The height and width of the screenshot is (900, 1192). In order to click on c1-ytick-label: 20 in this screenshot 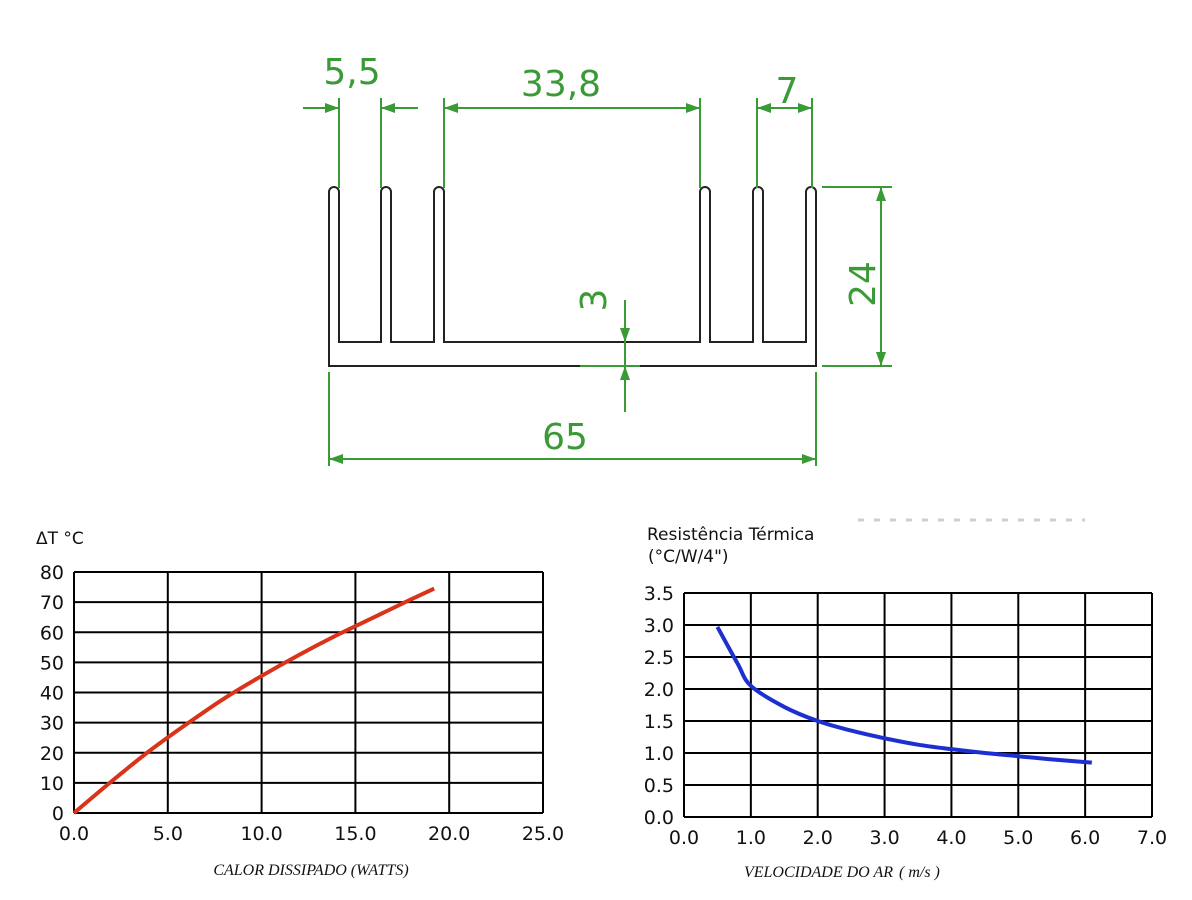, I will do `click(52, 754)`.